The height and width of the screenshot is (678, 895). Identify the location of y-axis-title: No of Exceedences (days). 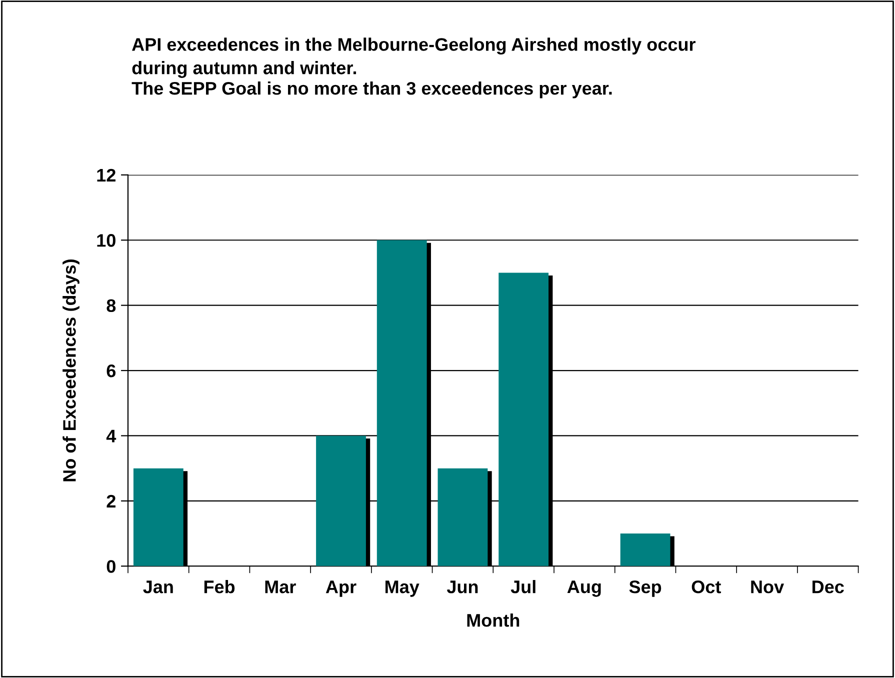
(71, 371).